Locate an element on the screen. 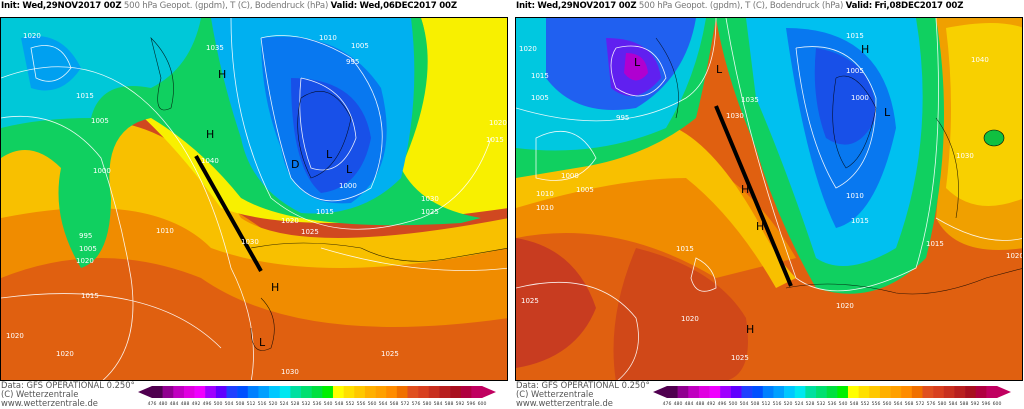  data-source: Data: GFS OPERATIONAL 0.250° is located at coordinates (68, 385).